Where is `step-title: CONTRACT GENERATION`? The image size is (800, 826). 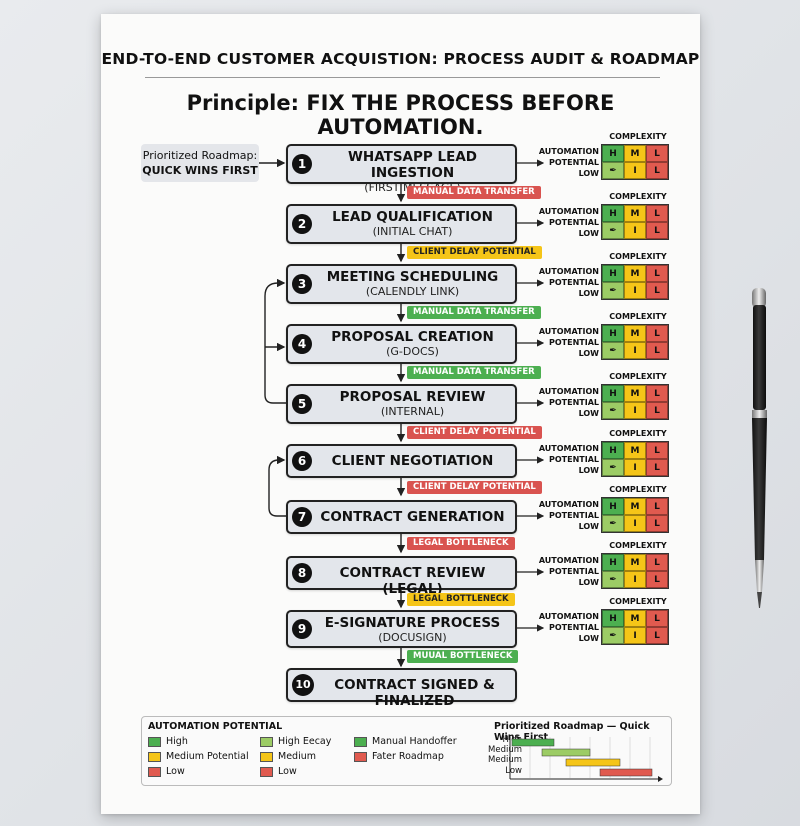 step-title: CONTRACT GENERATION is located at coordinates (412, 517).